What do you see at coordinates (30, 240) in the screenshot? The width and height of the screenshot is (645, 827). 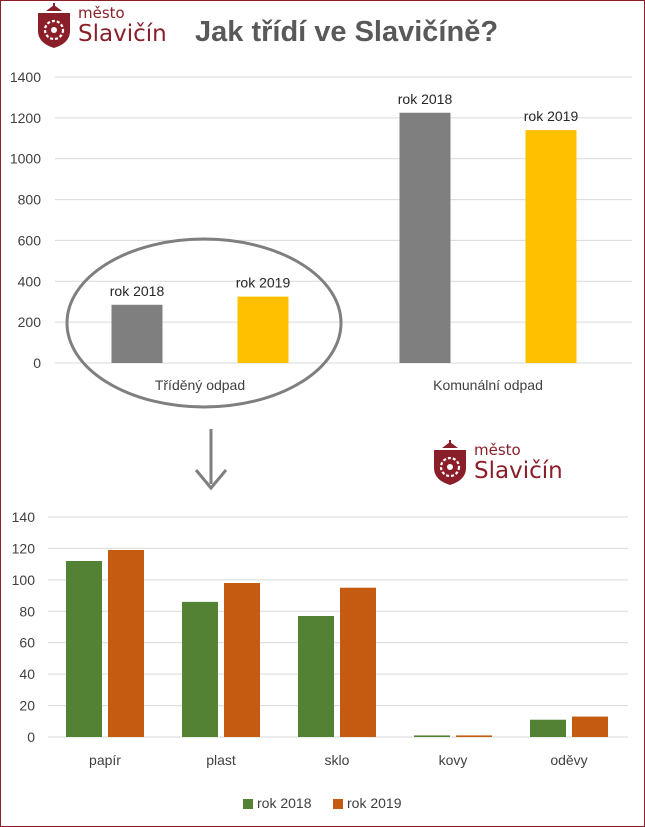 I see `y-tick-label: 600` at bounding box center [30, 240].